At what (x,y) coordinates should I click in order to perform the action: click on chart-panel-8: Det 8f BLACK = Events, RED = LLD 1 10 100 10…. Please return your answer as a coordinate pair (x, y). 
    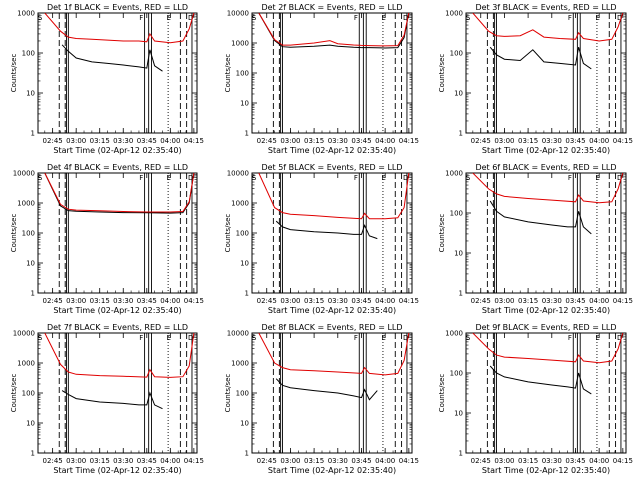
    Looking at the image, I should click on (321, 399).